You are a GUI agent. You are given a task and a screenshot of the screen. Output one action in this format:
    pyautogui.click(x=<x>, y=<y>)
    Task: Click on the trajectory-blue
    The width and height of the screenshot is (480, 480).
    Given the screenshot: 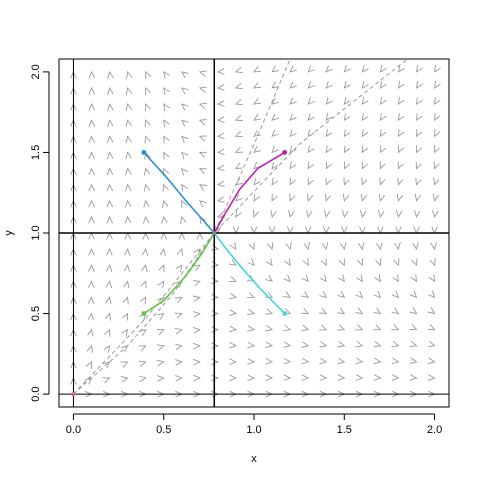 What is the action you would take?
    pyautogui.click(x=179, y=192)
    